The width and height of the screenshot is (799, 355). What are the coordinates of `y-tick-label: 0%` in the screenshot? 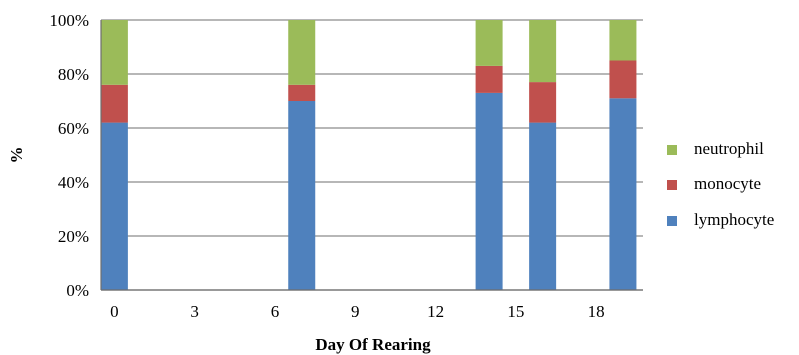 It's located at (77, 290).